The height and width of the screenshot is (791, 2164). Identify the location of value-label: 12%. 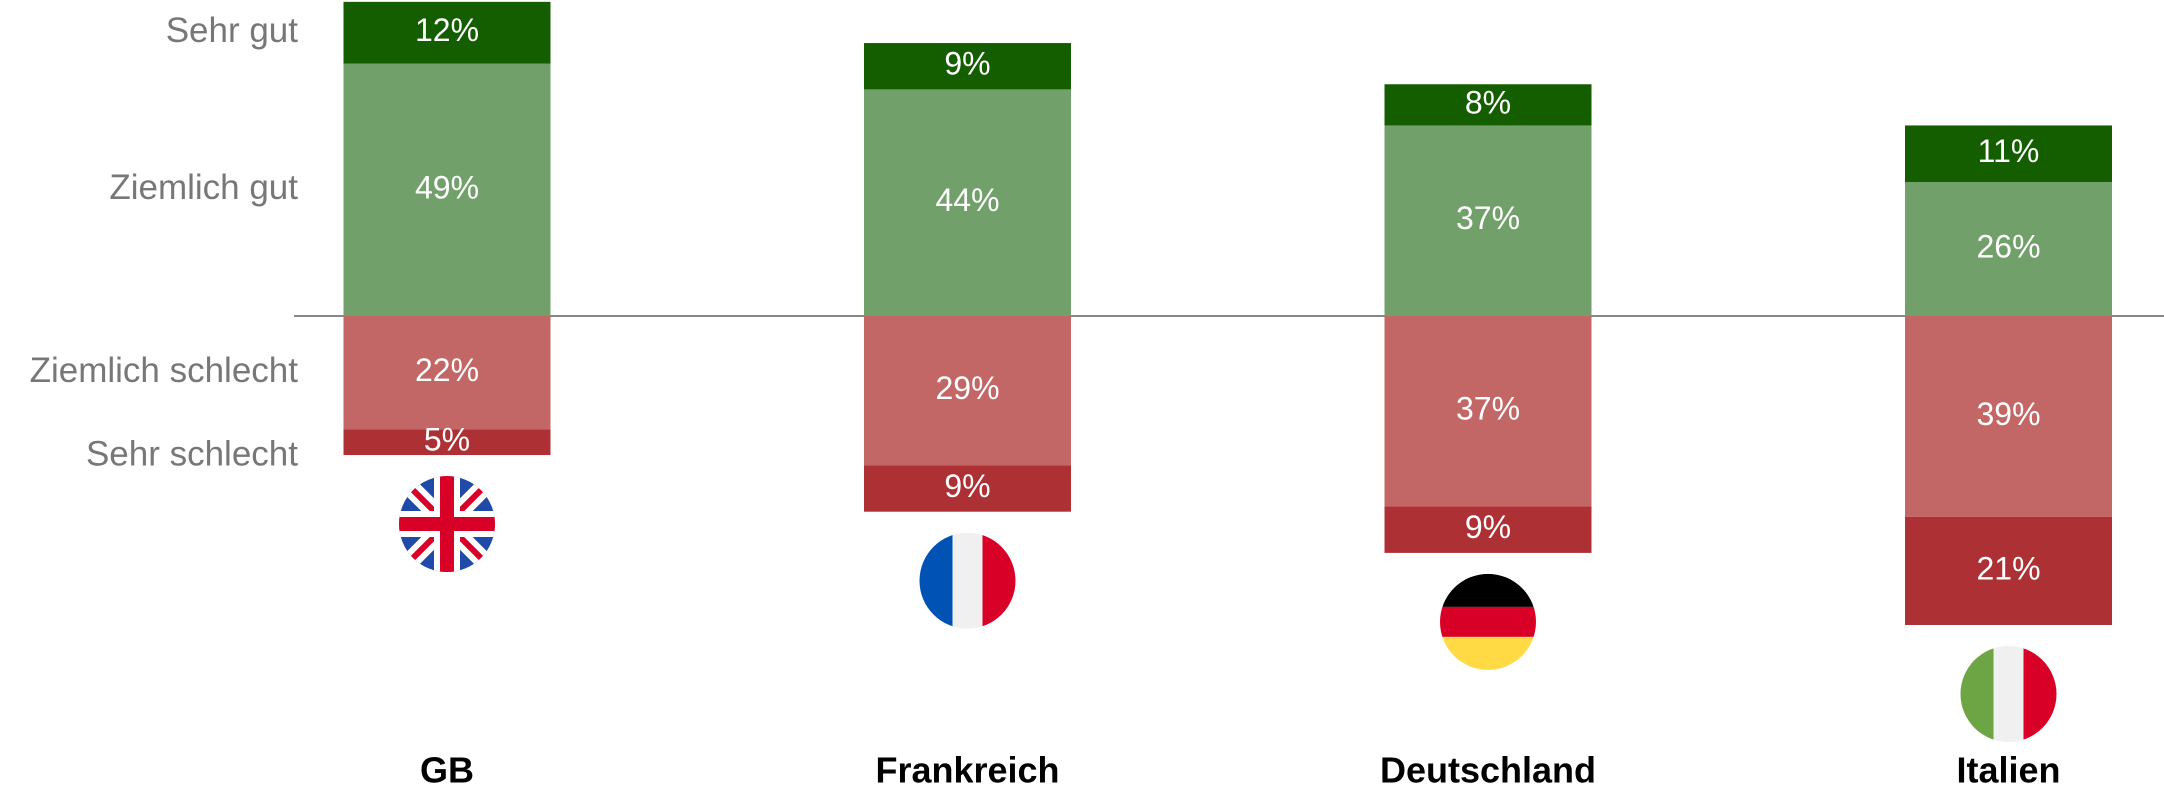
(447, 30).